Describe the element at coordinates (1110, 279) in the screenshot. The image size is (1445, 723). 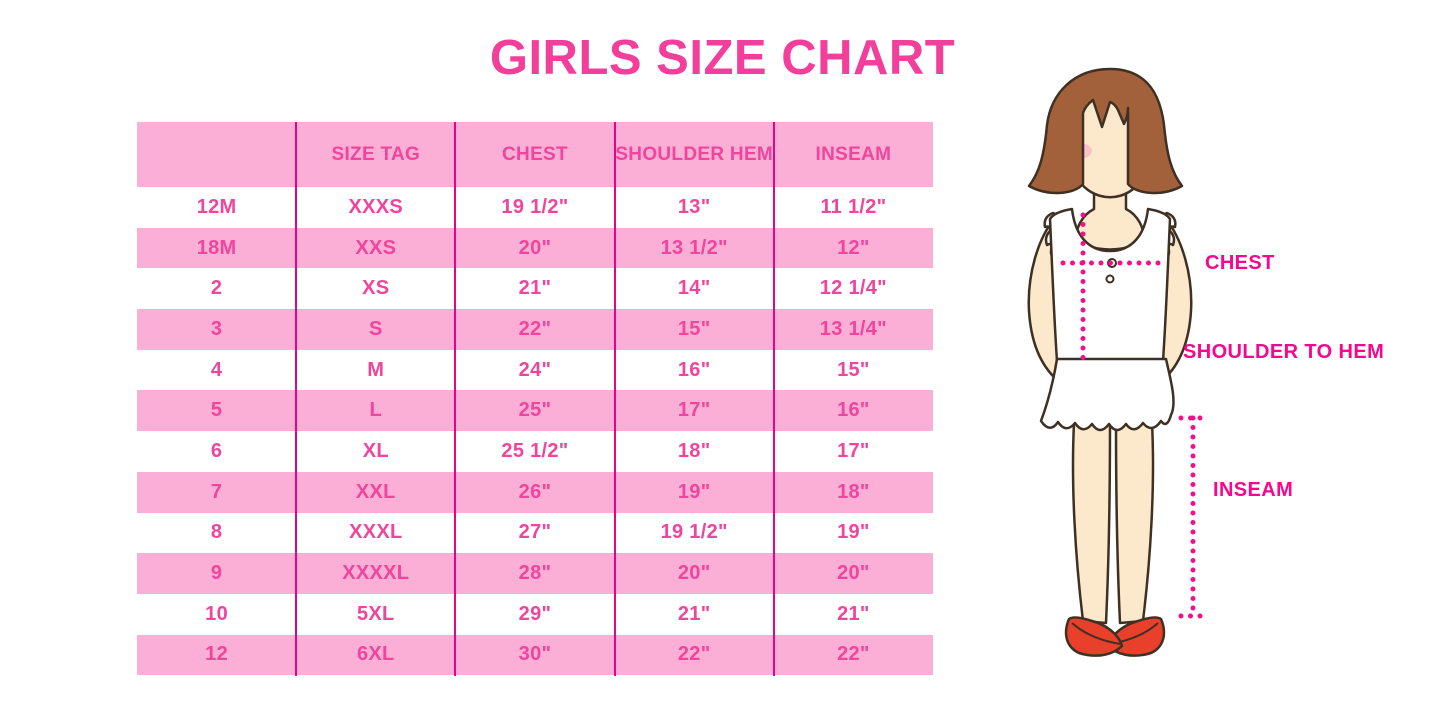
I see `shirt-button` at that location.